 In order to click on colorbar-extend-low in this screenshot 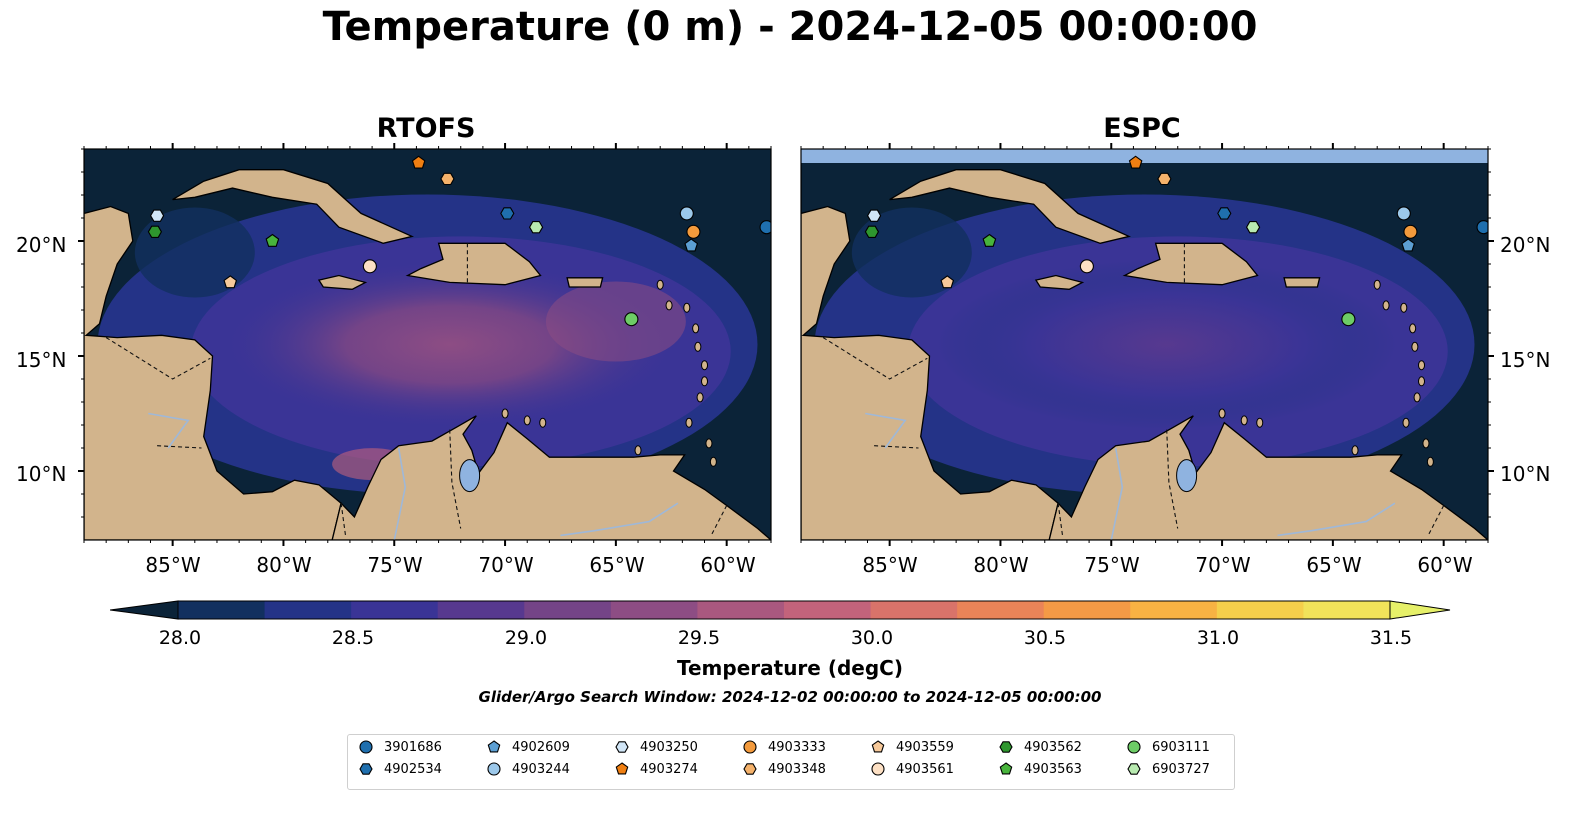, I will do `click(144, 610)`.